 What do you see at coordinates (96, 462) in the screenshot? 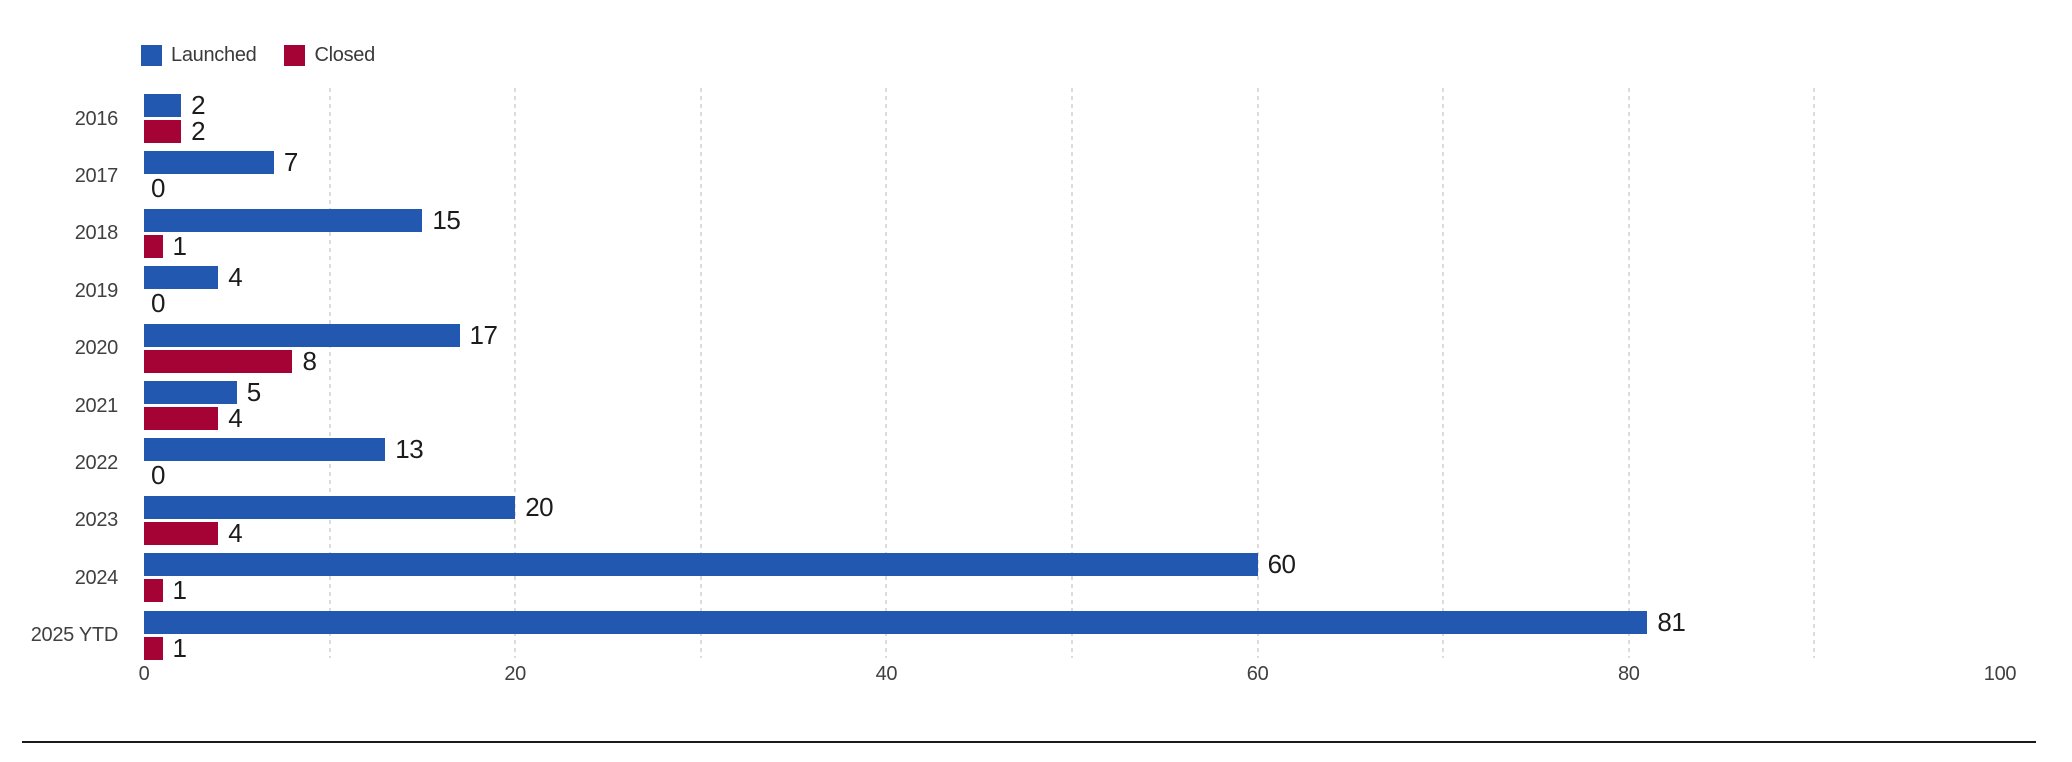
I see `category-label: 2022` at bounding box center [96, 462].